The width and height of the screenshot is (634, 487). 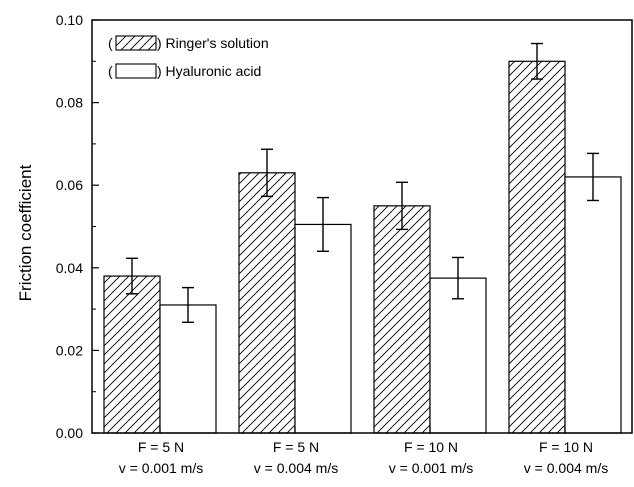 What do you see at coordinates (69, 350) in the screenshot?
I see `y-tick-label: 0.02` at bounding box center [69, 350].